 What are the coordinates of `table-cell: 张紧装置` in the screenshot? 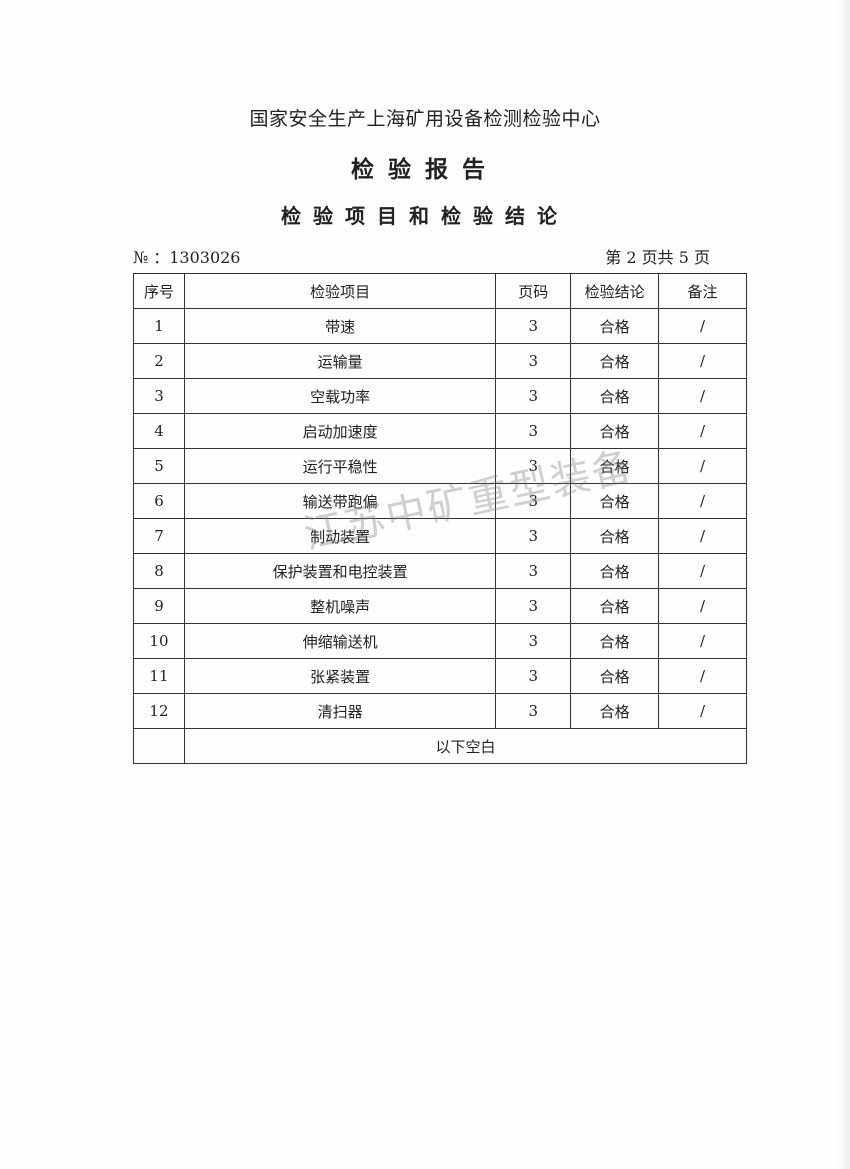 It's located at (340, 676).